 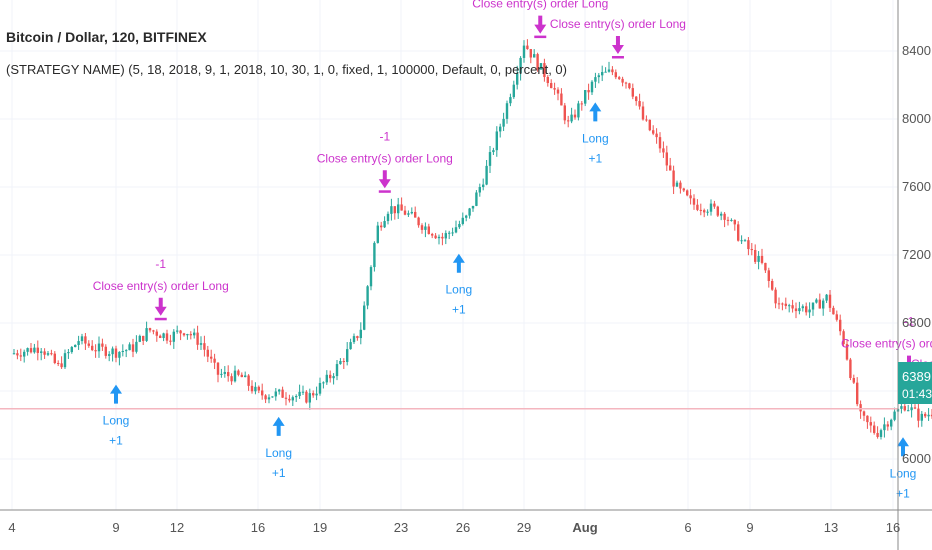 I want to click on y-tick-label: 8400.0, so click(x=917, y=50).